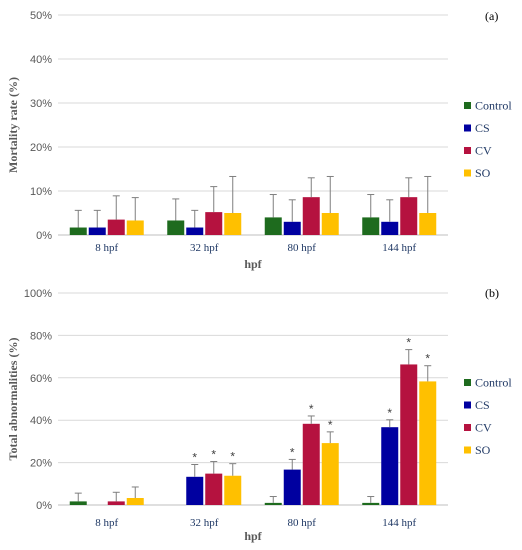 This screenshot has width=522, height=550. Describe the element at coordinates (176, 227) in the screenshot. I see `bar-control-32-hpf` at that location.